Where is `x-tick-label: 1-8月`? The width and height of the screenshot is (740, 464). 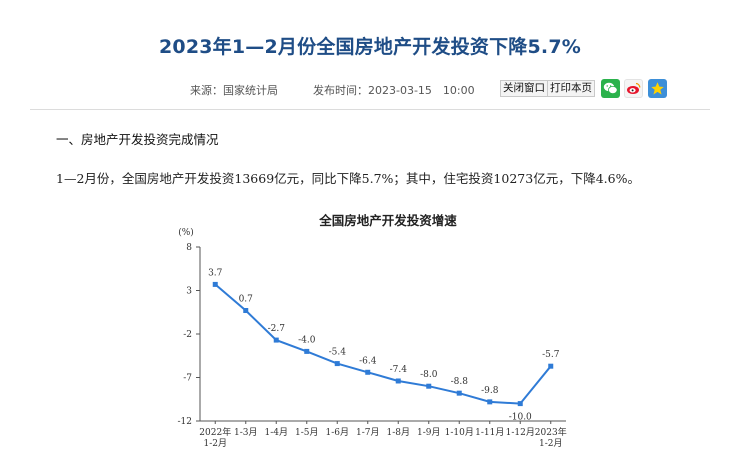
x-tick-label: 1-8月 is located at coordinates (399, 432).